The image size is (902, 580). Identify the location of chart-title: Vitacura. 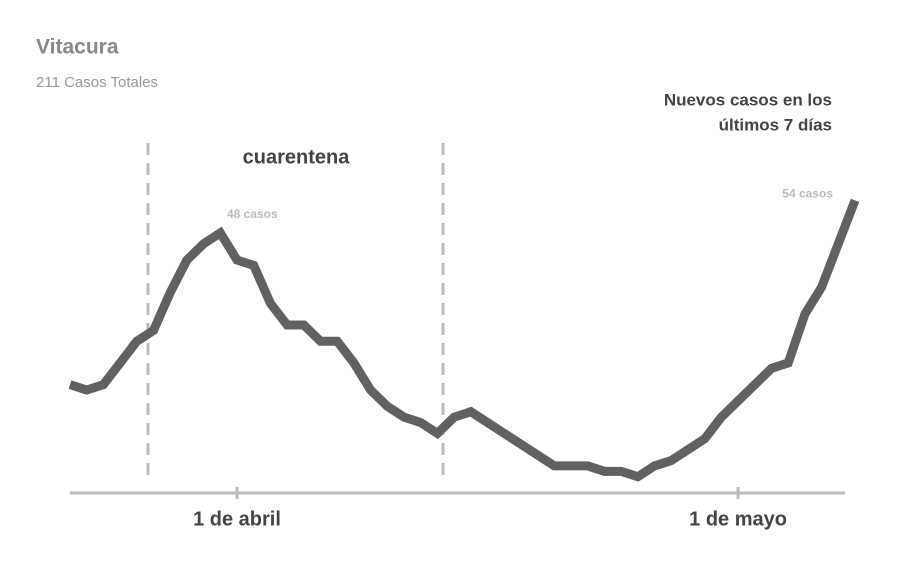
(77, 47).